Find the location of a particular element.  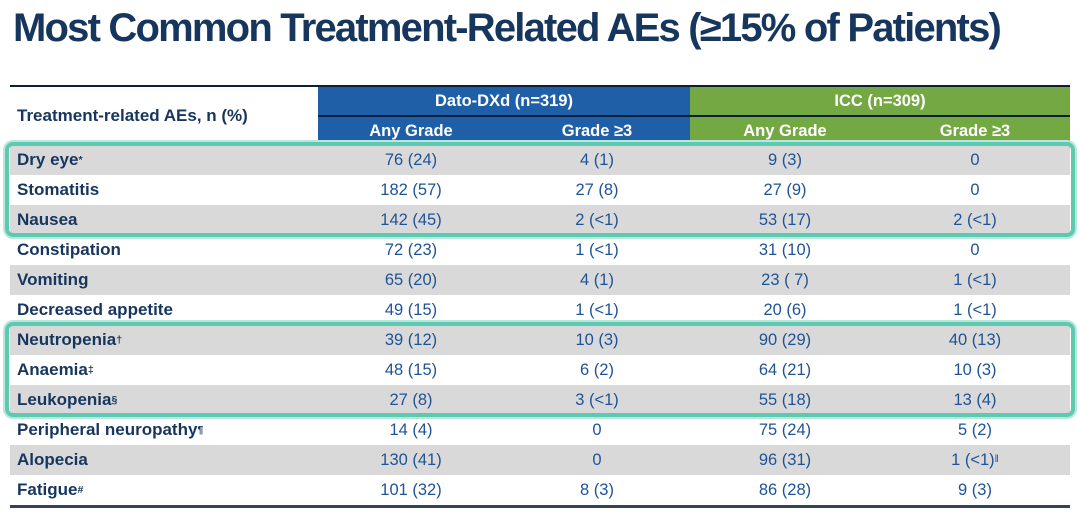

ae-label: Anaemia ‡ is located at coordinates (55, 369).